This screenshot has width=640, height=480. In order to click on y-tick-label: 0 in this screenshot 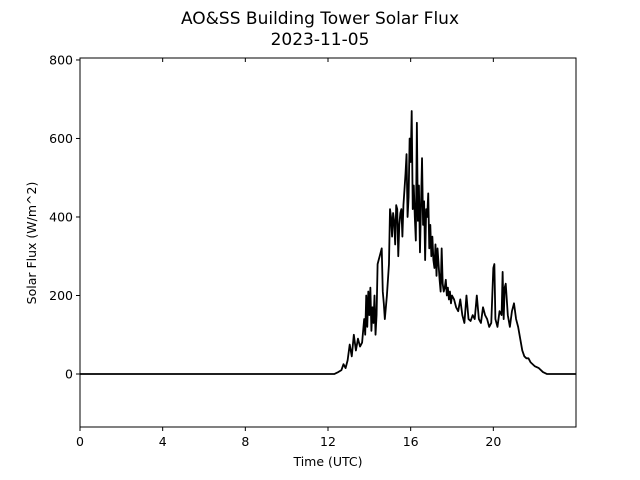, I will do `click(69, 374)`.